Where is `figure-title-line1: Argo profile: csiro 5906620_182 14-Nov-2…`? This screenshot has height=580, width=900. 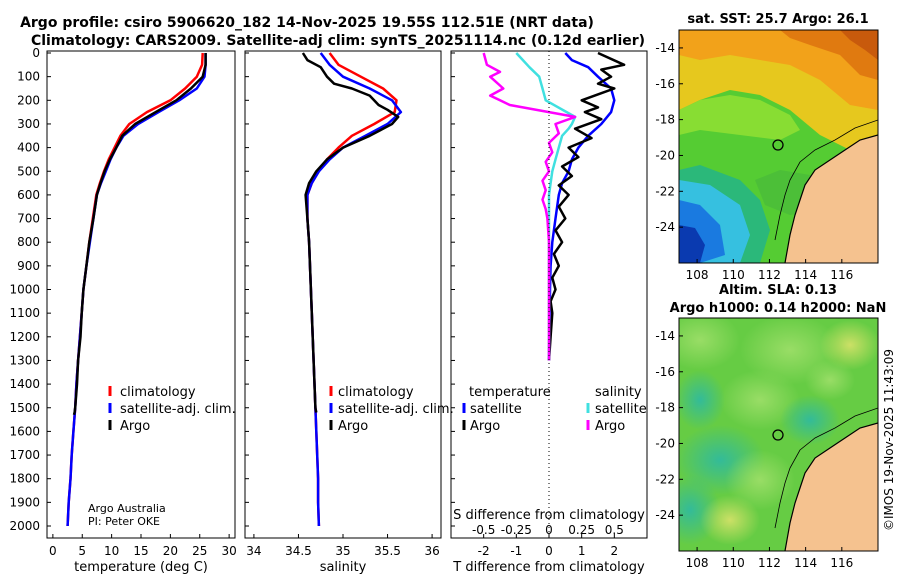 figure-title-line1: Argo profile: csiro 5906620_182 14-Nov-2… is located at coordinates (307, 23).